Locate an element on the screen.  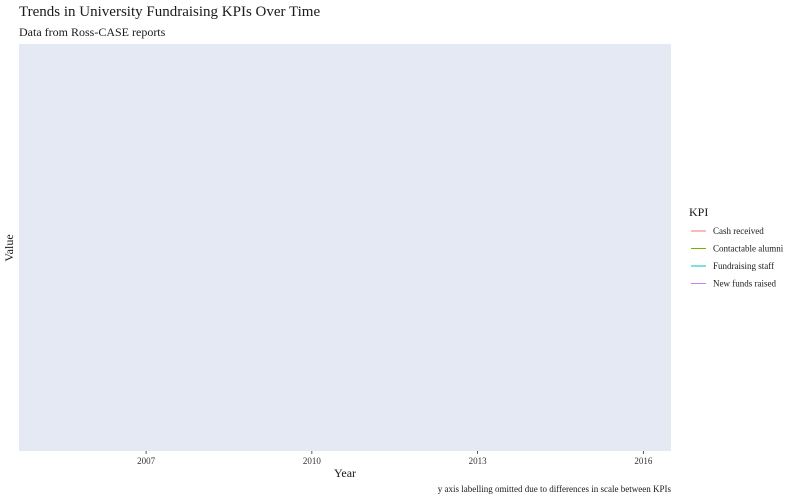
legend-label-2: Fundraising staff is located at coordinates (743, 266).